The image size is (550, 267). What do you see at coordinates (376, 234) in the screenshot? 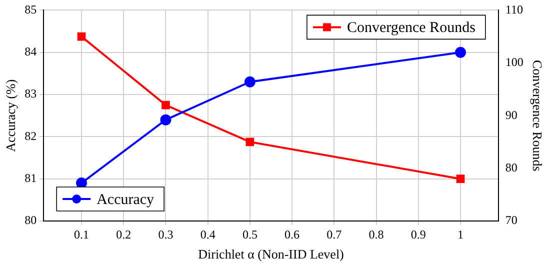
I see `x-tick-label: 0.8` at bounding box center [376, 234].